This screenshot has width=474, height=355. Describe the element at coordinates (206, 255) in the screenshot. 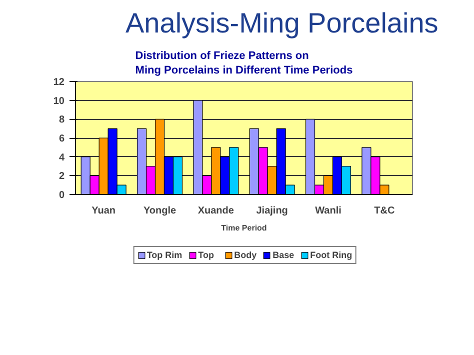

I see `legend-label: Top` at that location.